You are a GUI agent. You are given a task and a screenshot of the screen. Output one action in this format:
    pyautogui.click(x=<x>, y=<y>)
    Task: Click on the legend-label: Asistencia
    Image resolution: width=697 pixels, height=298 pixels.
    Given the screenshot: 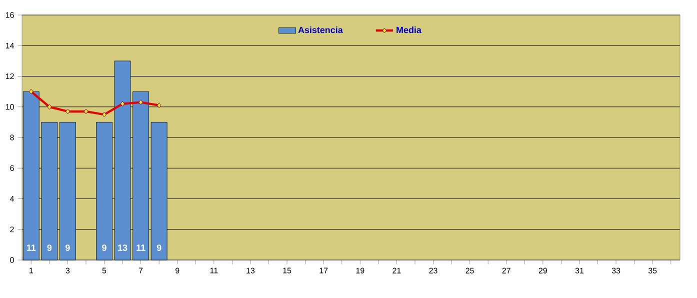 What is the action you would take?
    pyautogui.click(x=320, y=30)
    